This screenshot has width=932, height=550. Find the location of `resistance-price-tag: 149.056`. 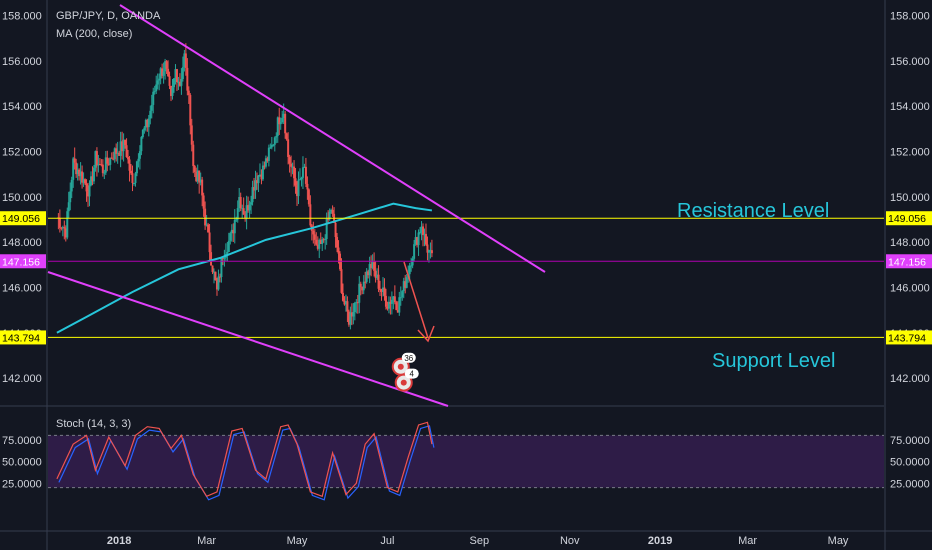

resistance-price-tag: 149.056 is located at coordinates (907, 219).